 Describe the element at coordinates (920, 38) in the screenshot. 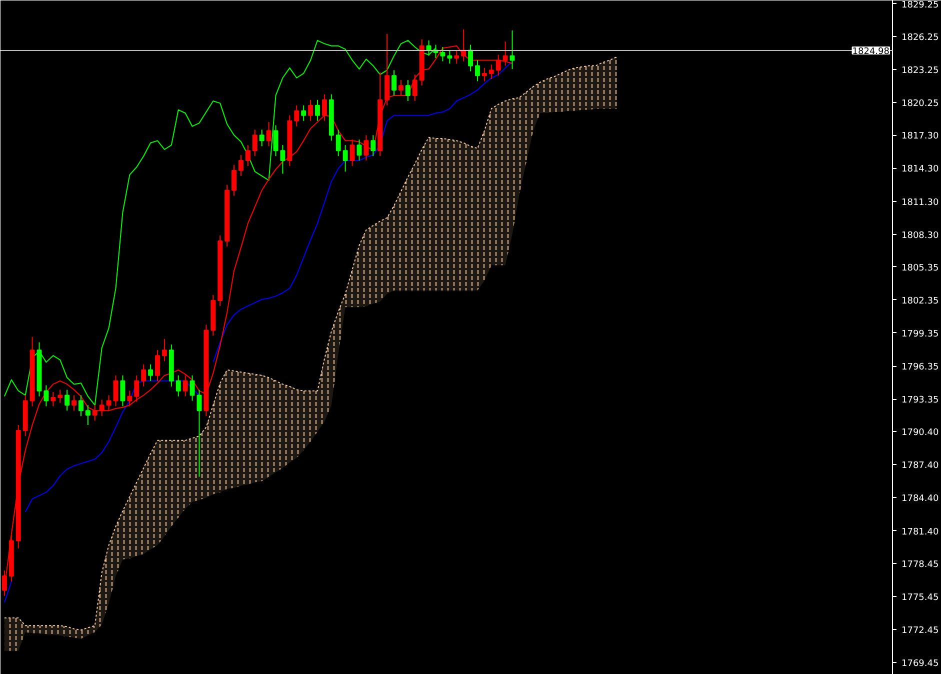

I see `y-tick-label: 1826.25` at that location.